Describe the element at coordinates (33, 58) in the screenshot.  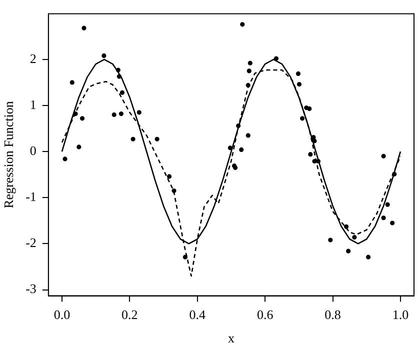
I see `y-tick-label: 2` at that location.